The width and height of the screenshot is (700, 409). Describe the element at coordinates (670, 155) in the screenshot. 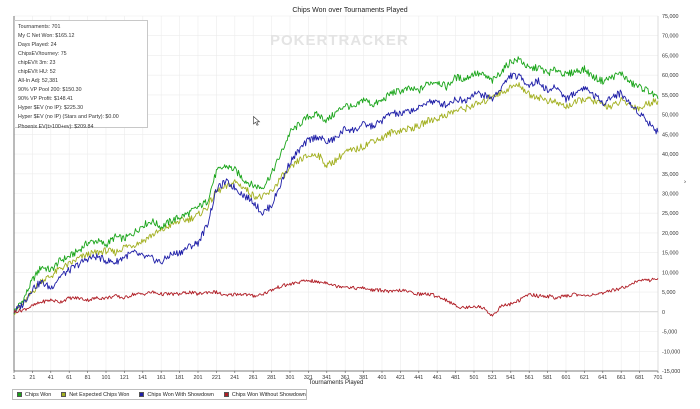

I see `y-tick-label: 40,000` at that location.